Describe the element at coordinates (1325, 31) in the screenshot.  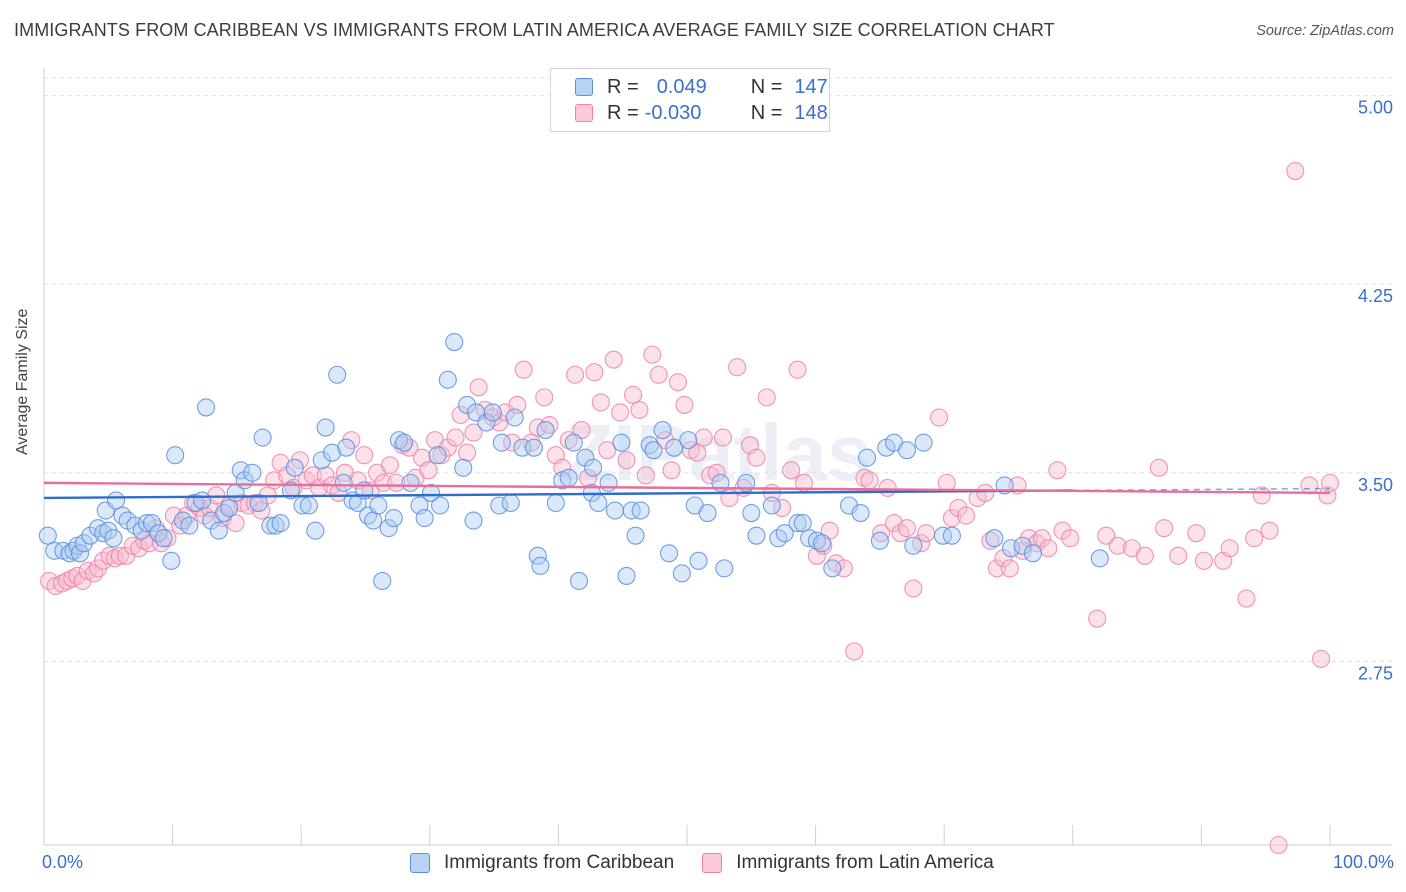
I see `source-label: Source: ZipAtlas.com` at that location.